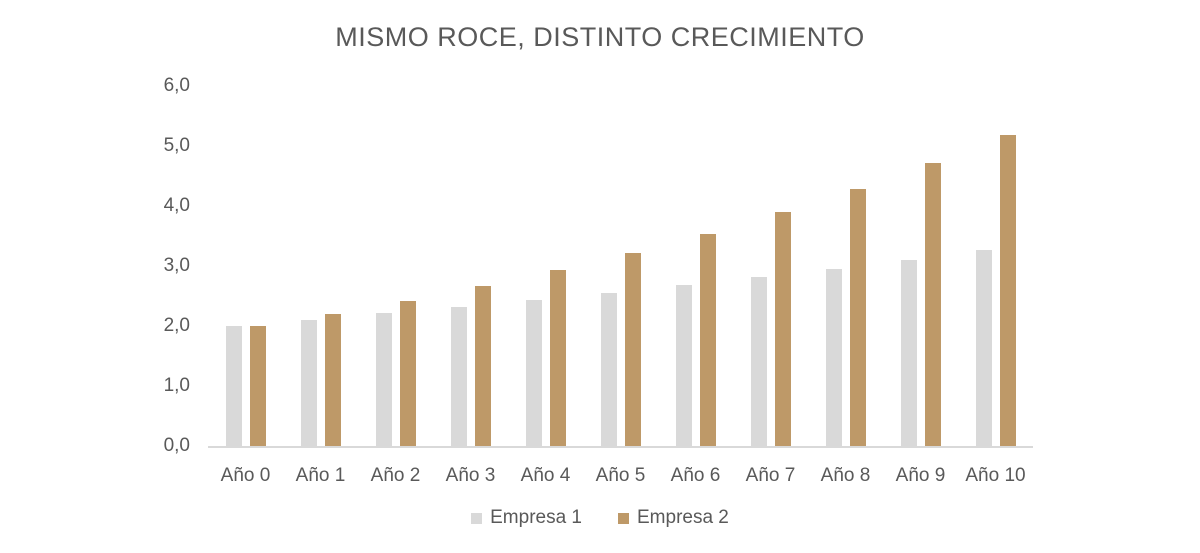 The height and width of the screenshot is (553, 1200). I want to click on x-tick-label-año-10: Año 10, so click(995, 475).